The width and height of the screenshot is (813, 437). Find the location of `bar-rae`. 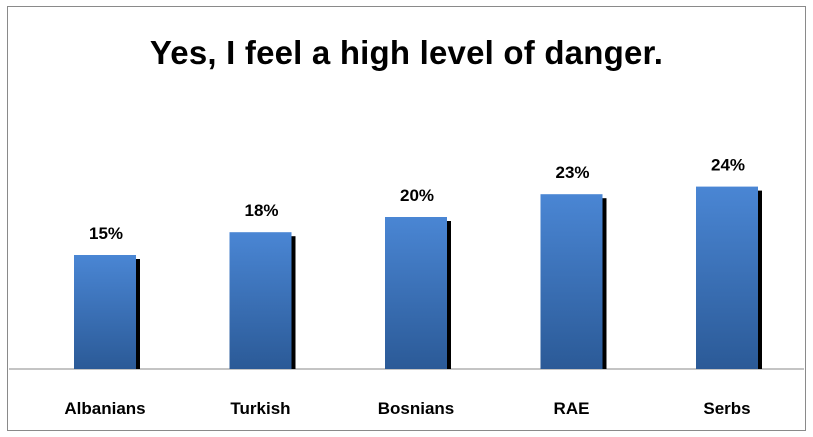

bar-rae is located at coordinates (571, 281).